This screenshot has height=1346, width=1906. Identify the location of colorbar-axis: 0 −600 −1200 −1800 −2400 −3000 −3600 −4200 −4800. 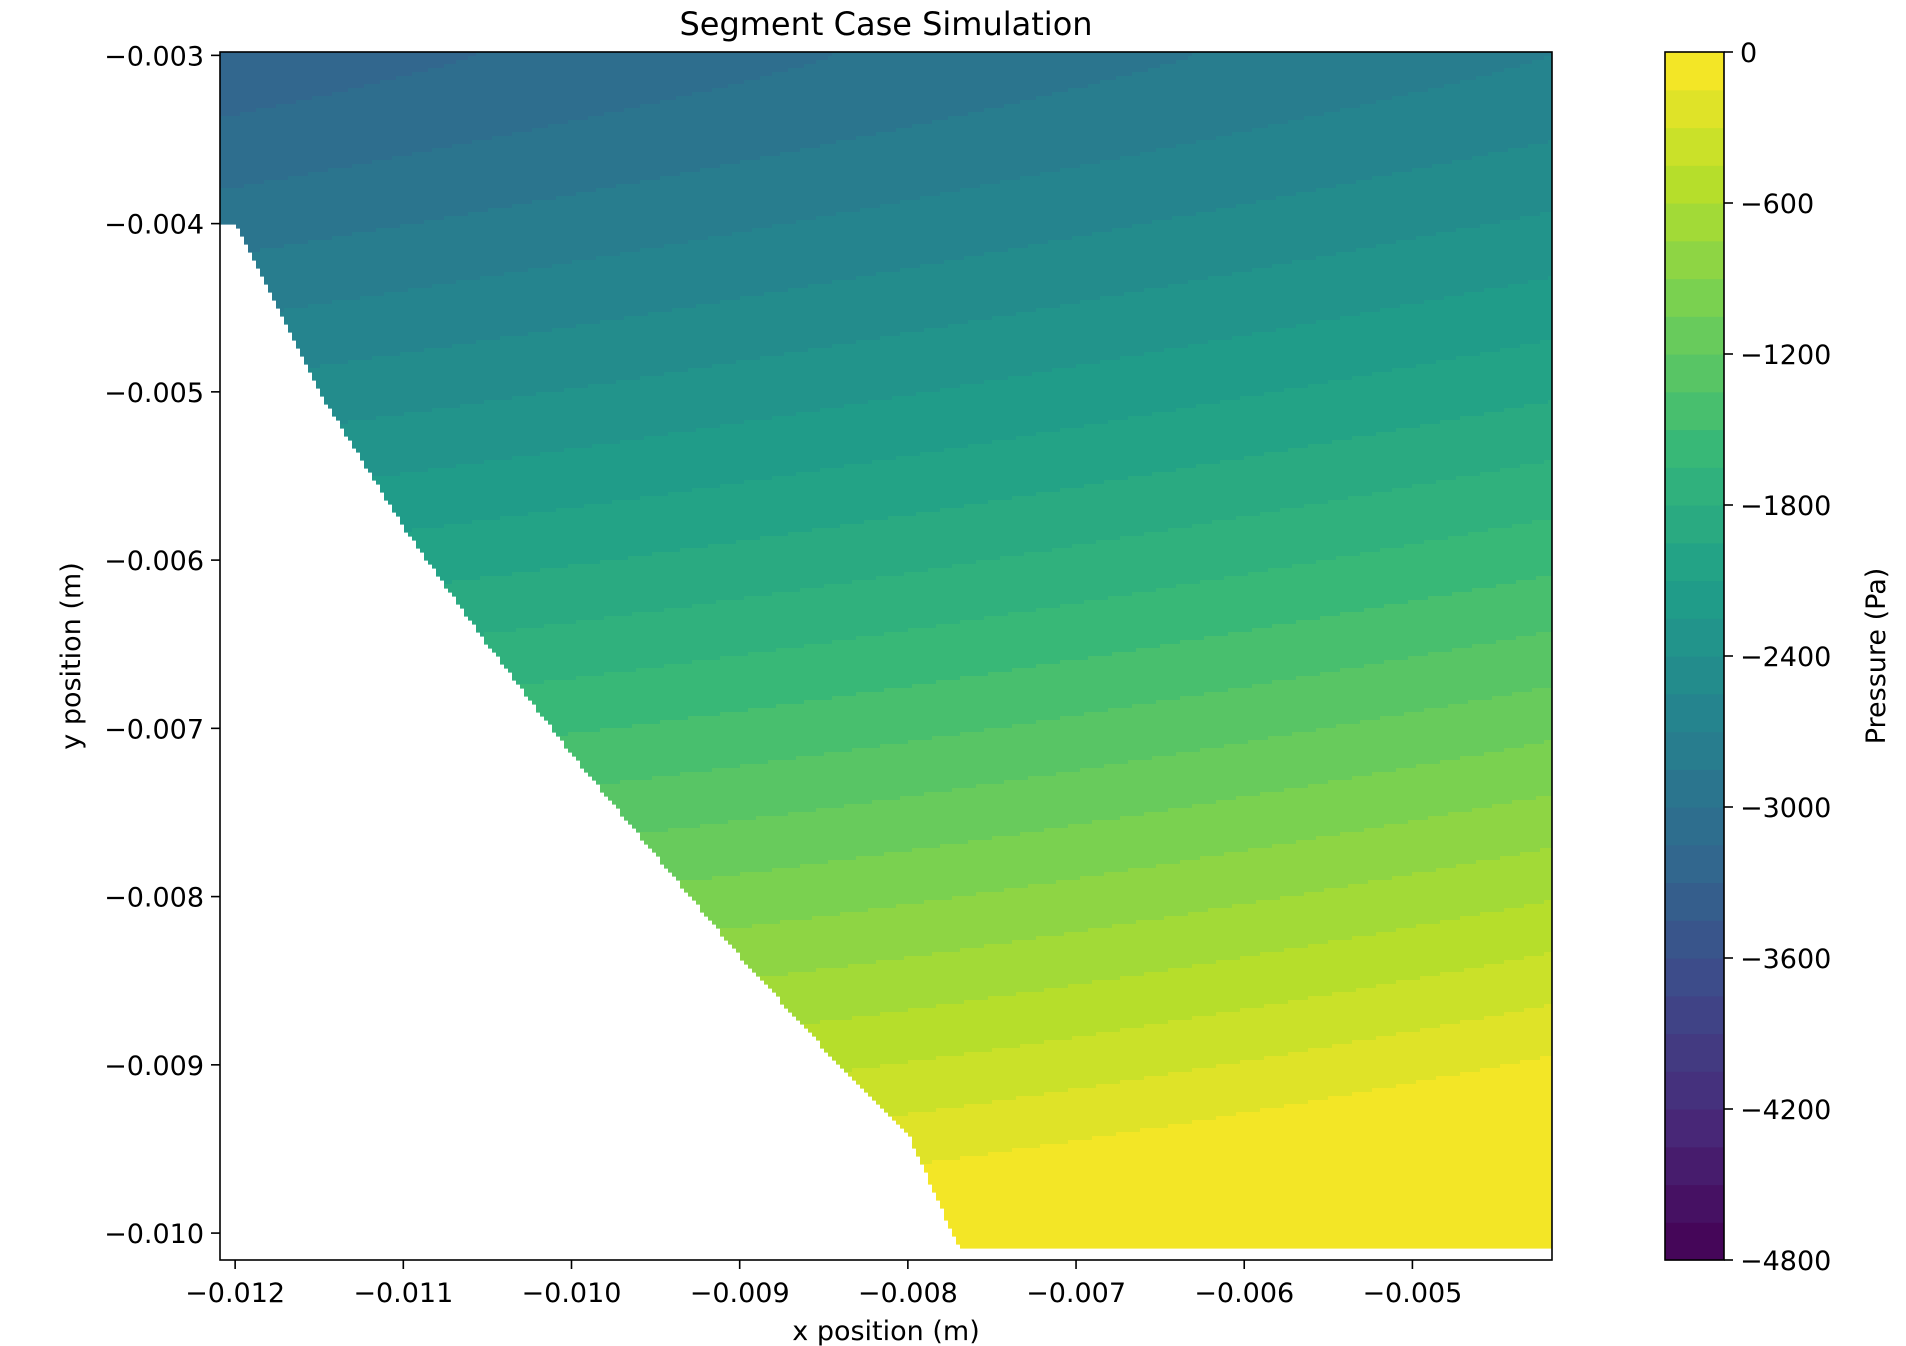
(1777, 657).